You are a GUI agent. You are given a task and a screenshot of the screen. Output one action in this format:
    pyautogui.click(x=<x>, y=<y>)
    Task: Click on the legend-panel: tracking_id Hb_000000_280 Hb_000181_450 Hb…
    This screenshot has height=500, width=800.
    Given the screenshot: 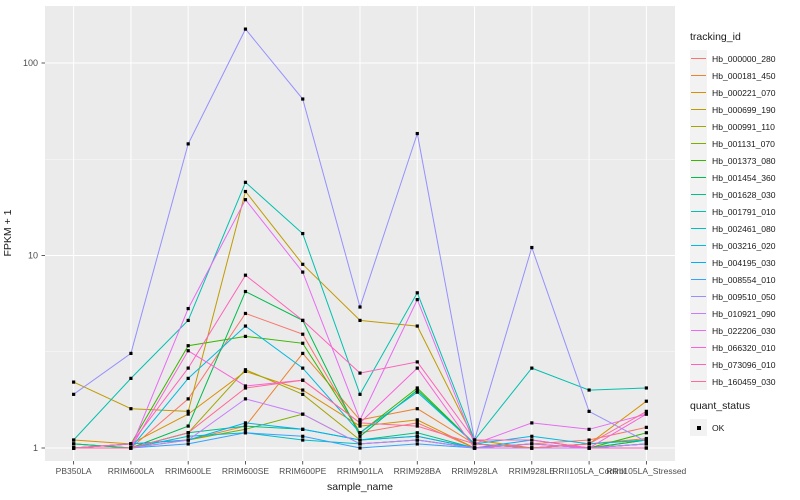 What is the action you would take?
    pyautogui.click(x=745, y=233)
    